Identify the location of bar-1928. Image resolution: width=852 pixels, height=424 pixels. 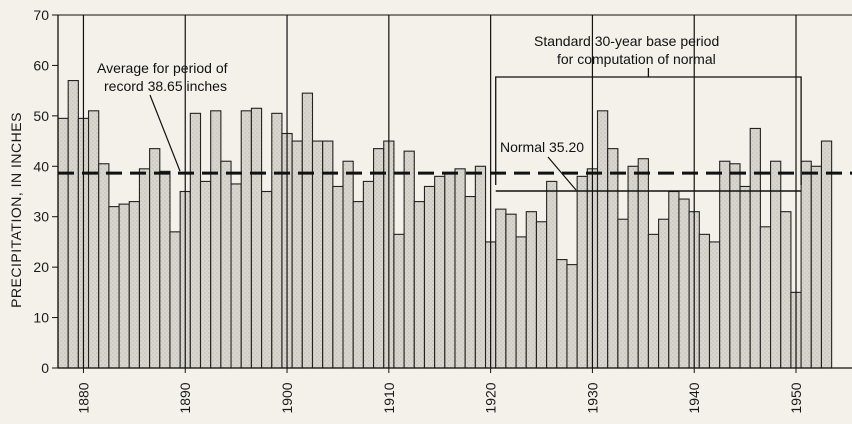
(572, 316).